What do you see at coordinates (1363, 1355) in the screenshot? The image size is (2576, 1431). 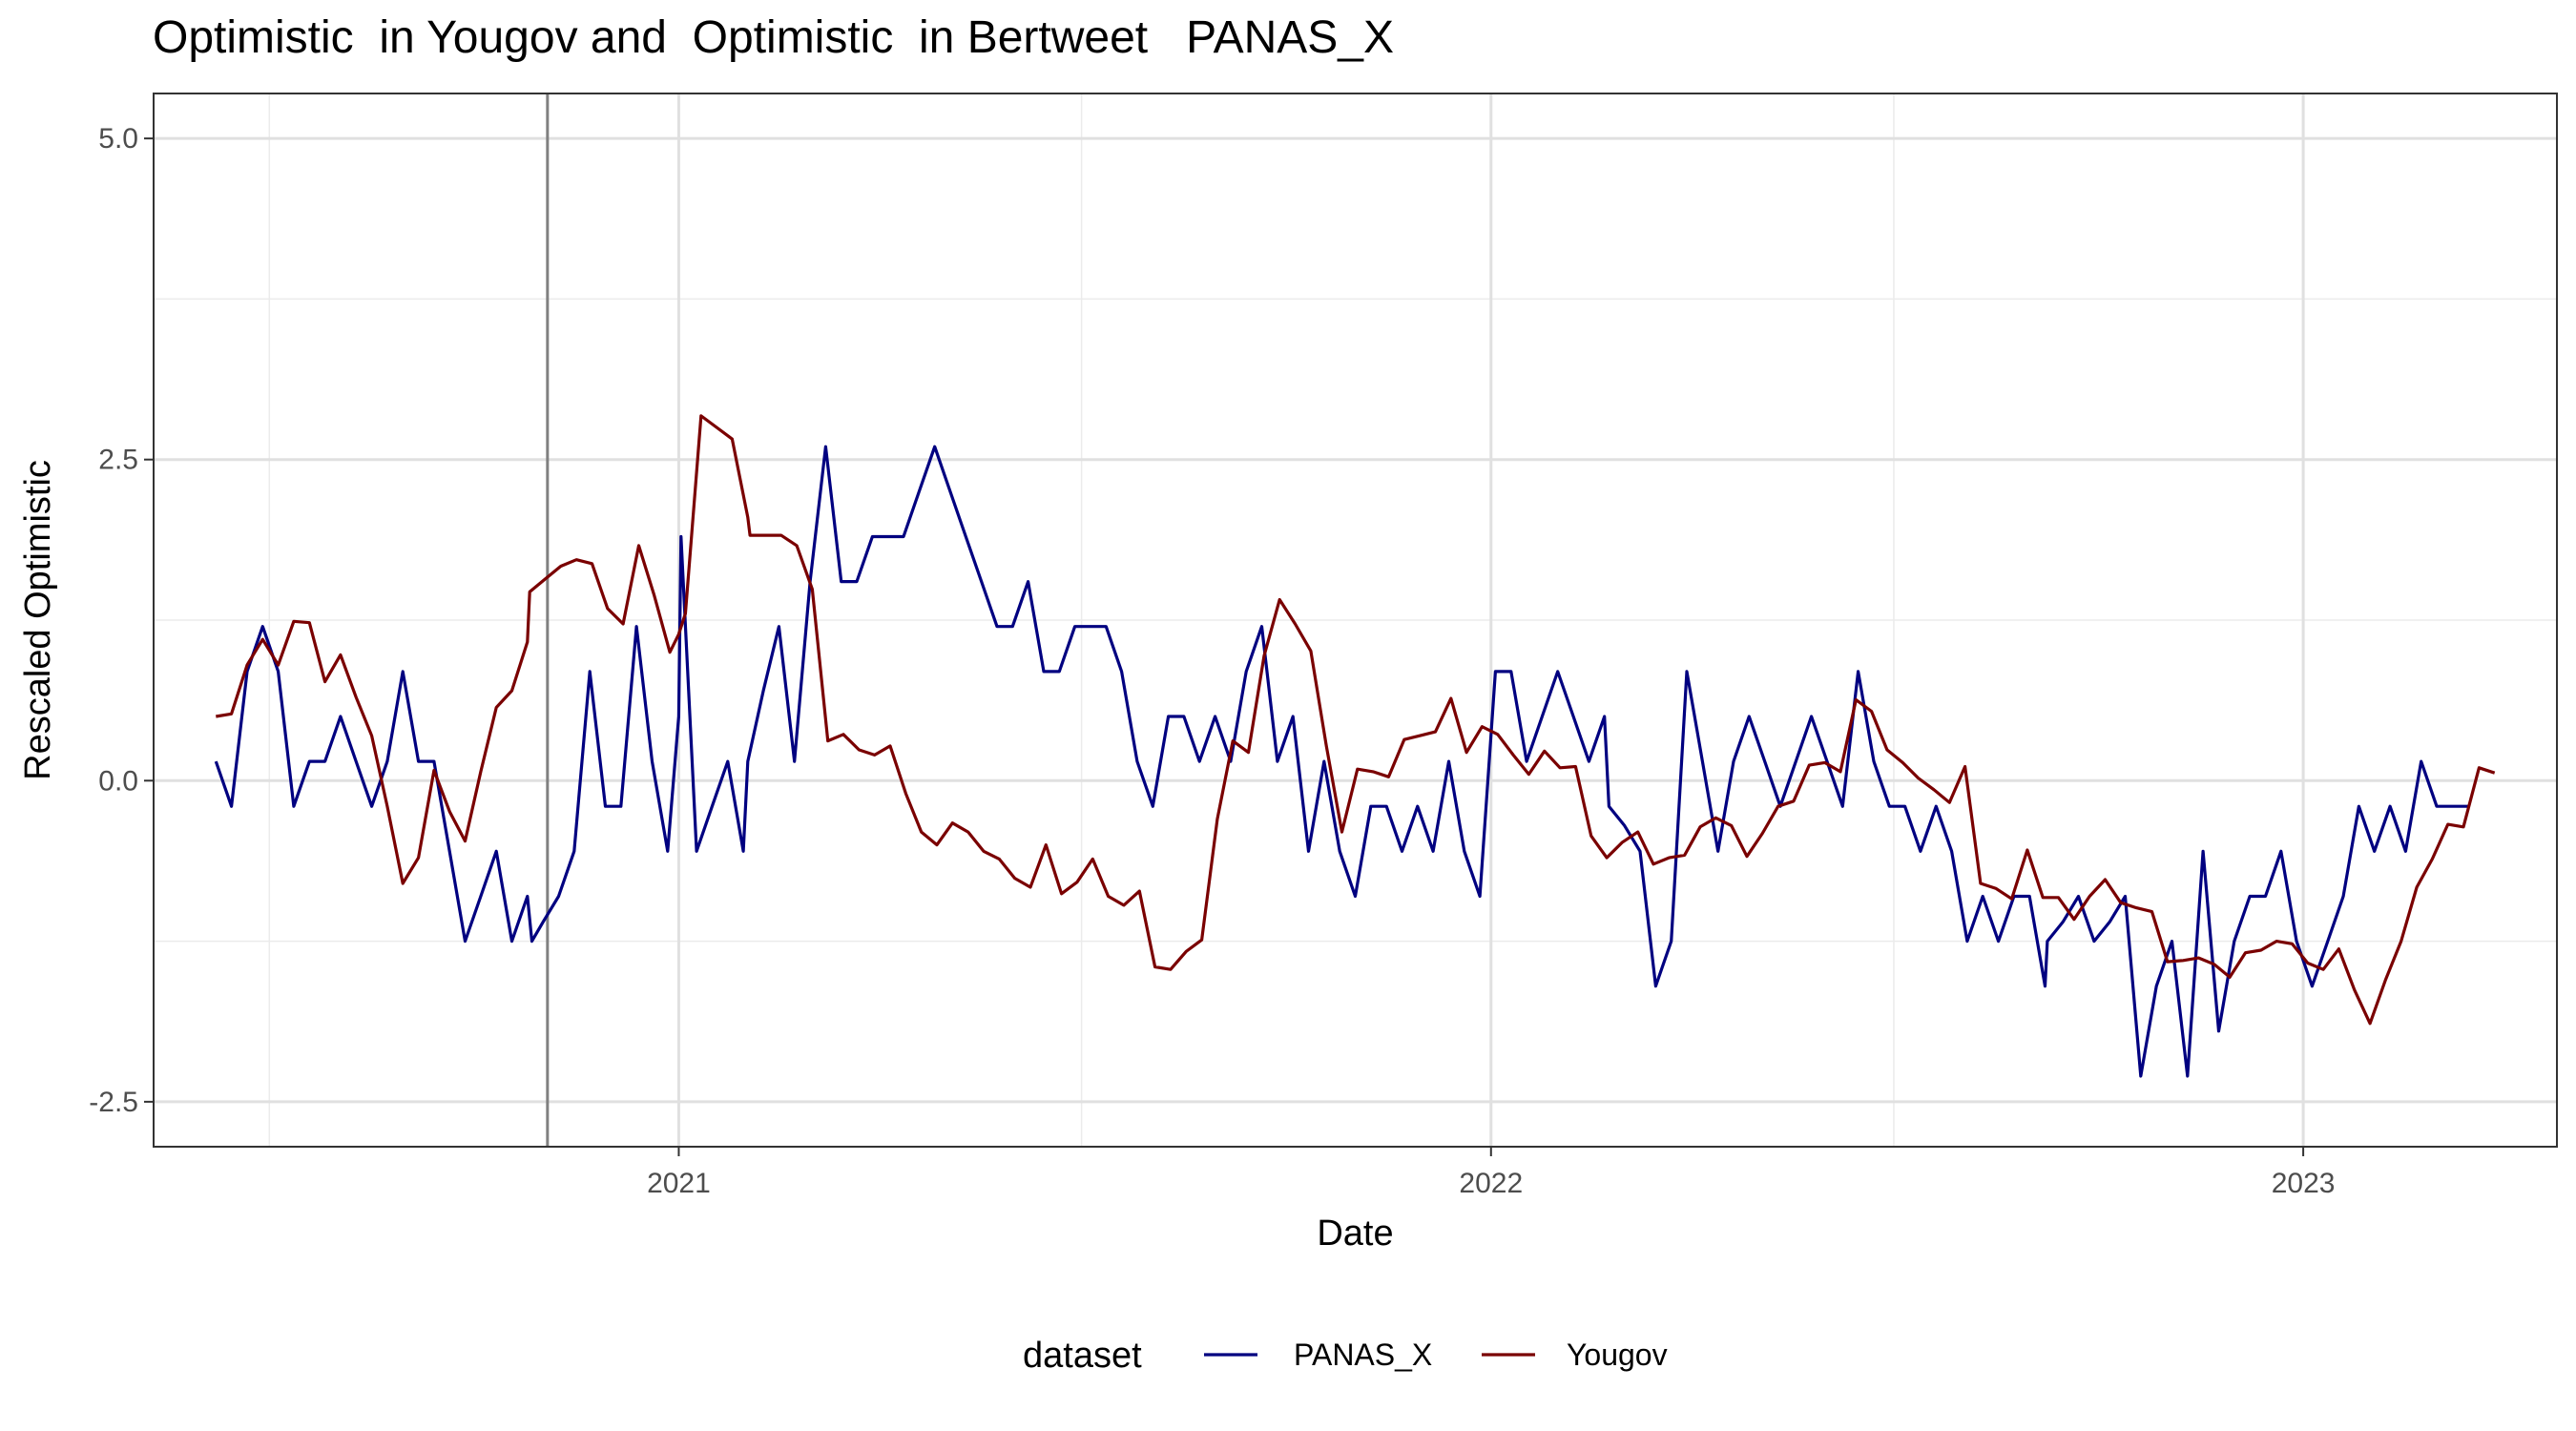 I see `legend-label-panas-x: PANAS_X` at bounding box center [1363, 1355].